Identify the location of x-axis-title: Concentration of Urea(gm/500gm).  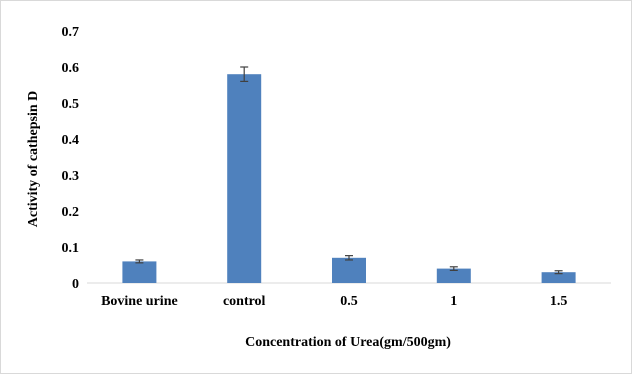
(348, 342).